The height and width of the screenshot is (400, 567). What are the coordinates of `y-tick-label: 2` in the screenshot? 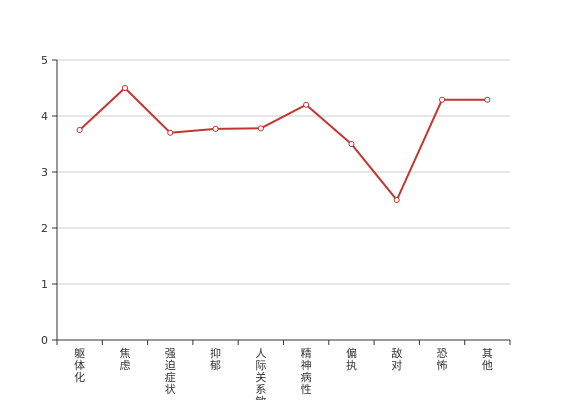 It's located at (44, 228).